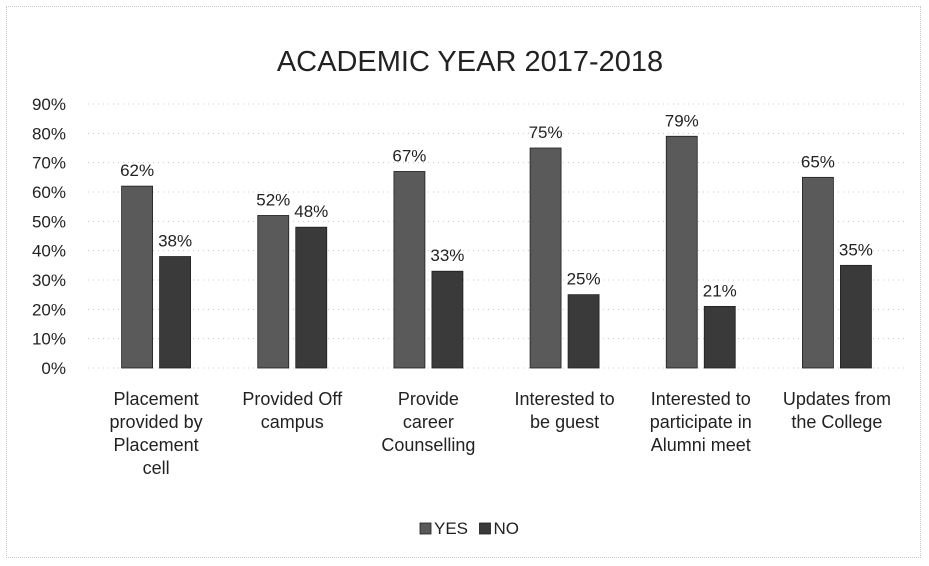  Describe the element at coordinates (49, 104) in the screenshot. I see `y-tick-label: 90%` at that location.